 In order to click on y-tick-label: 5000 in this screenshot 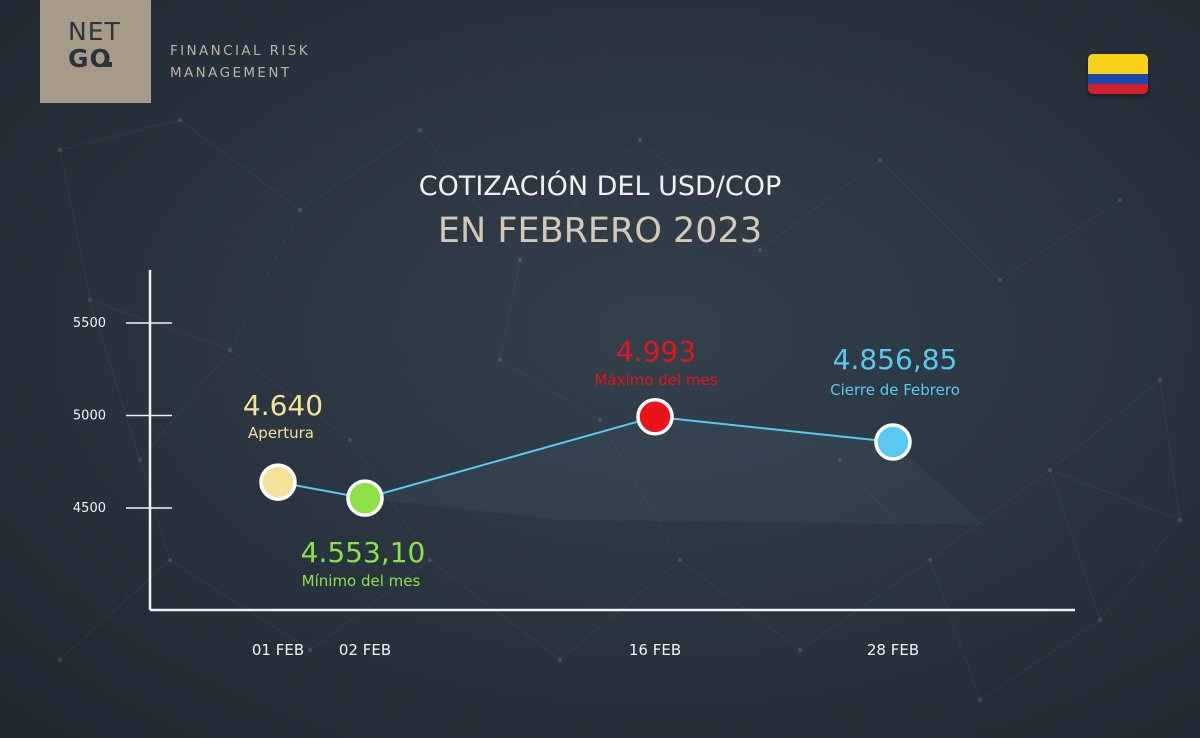, I will do `click(89, 416)`.